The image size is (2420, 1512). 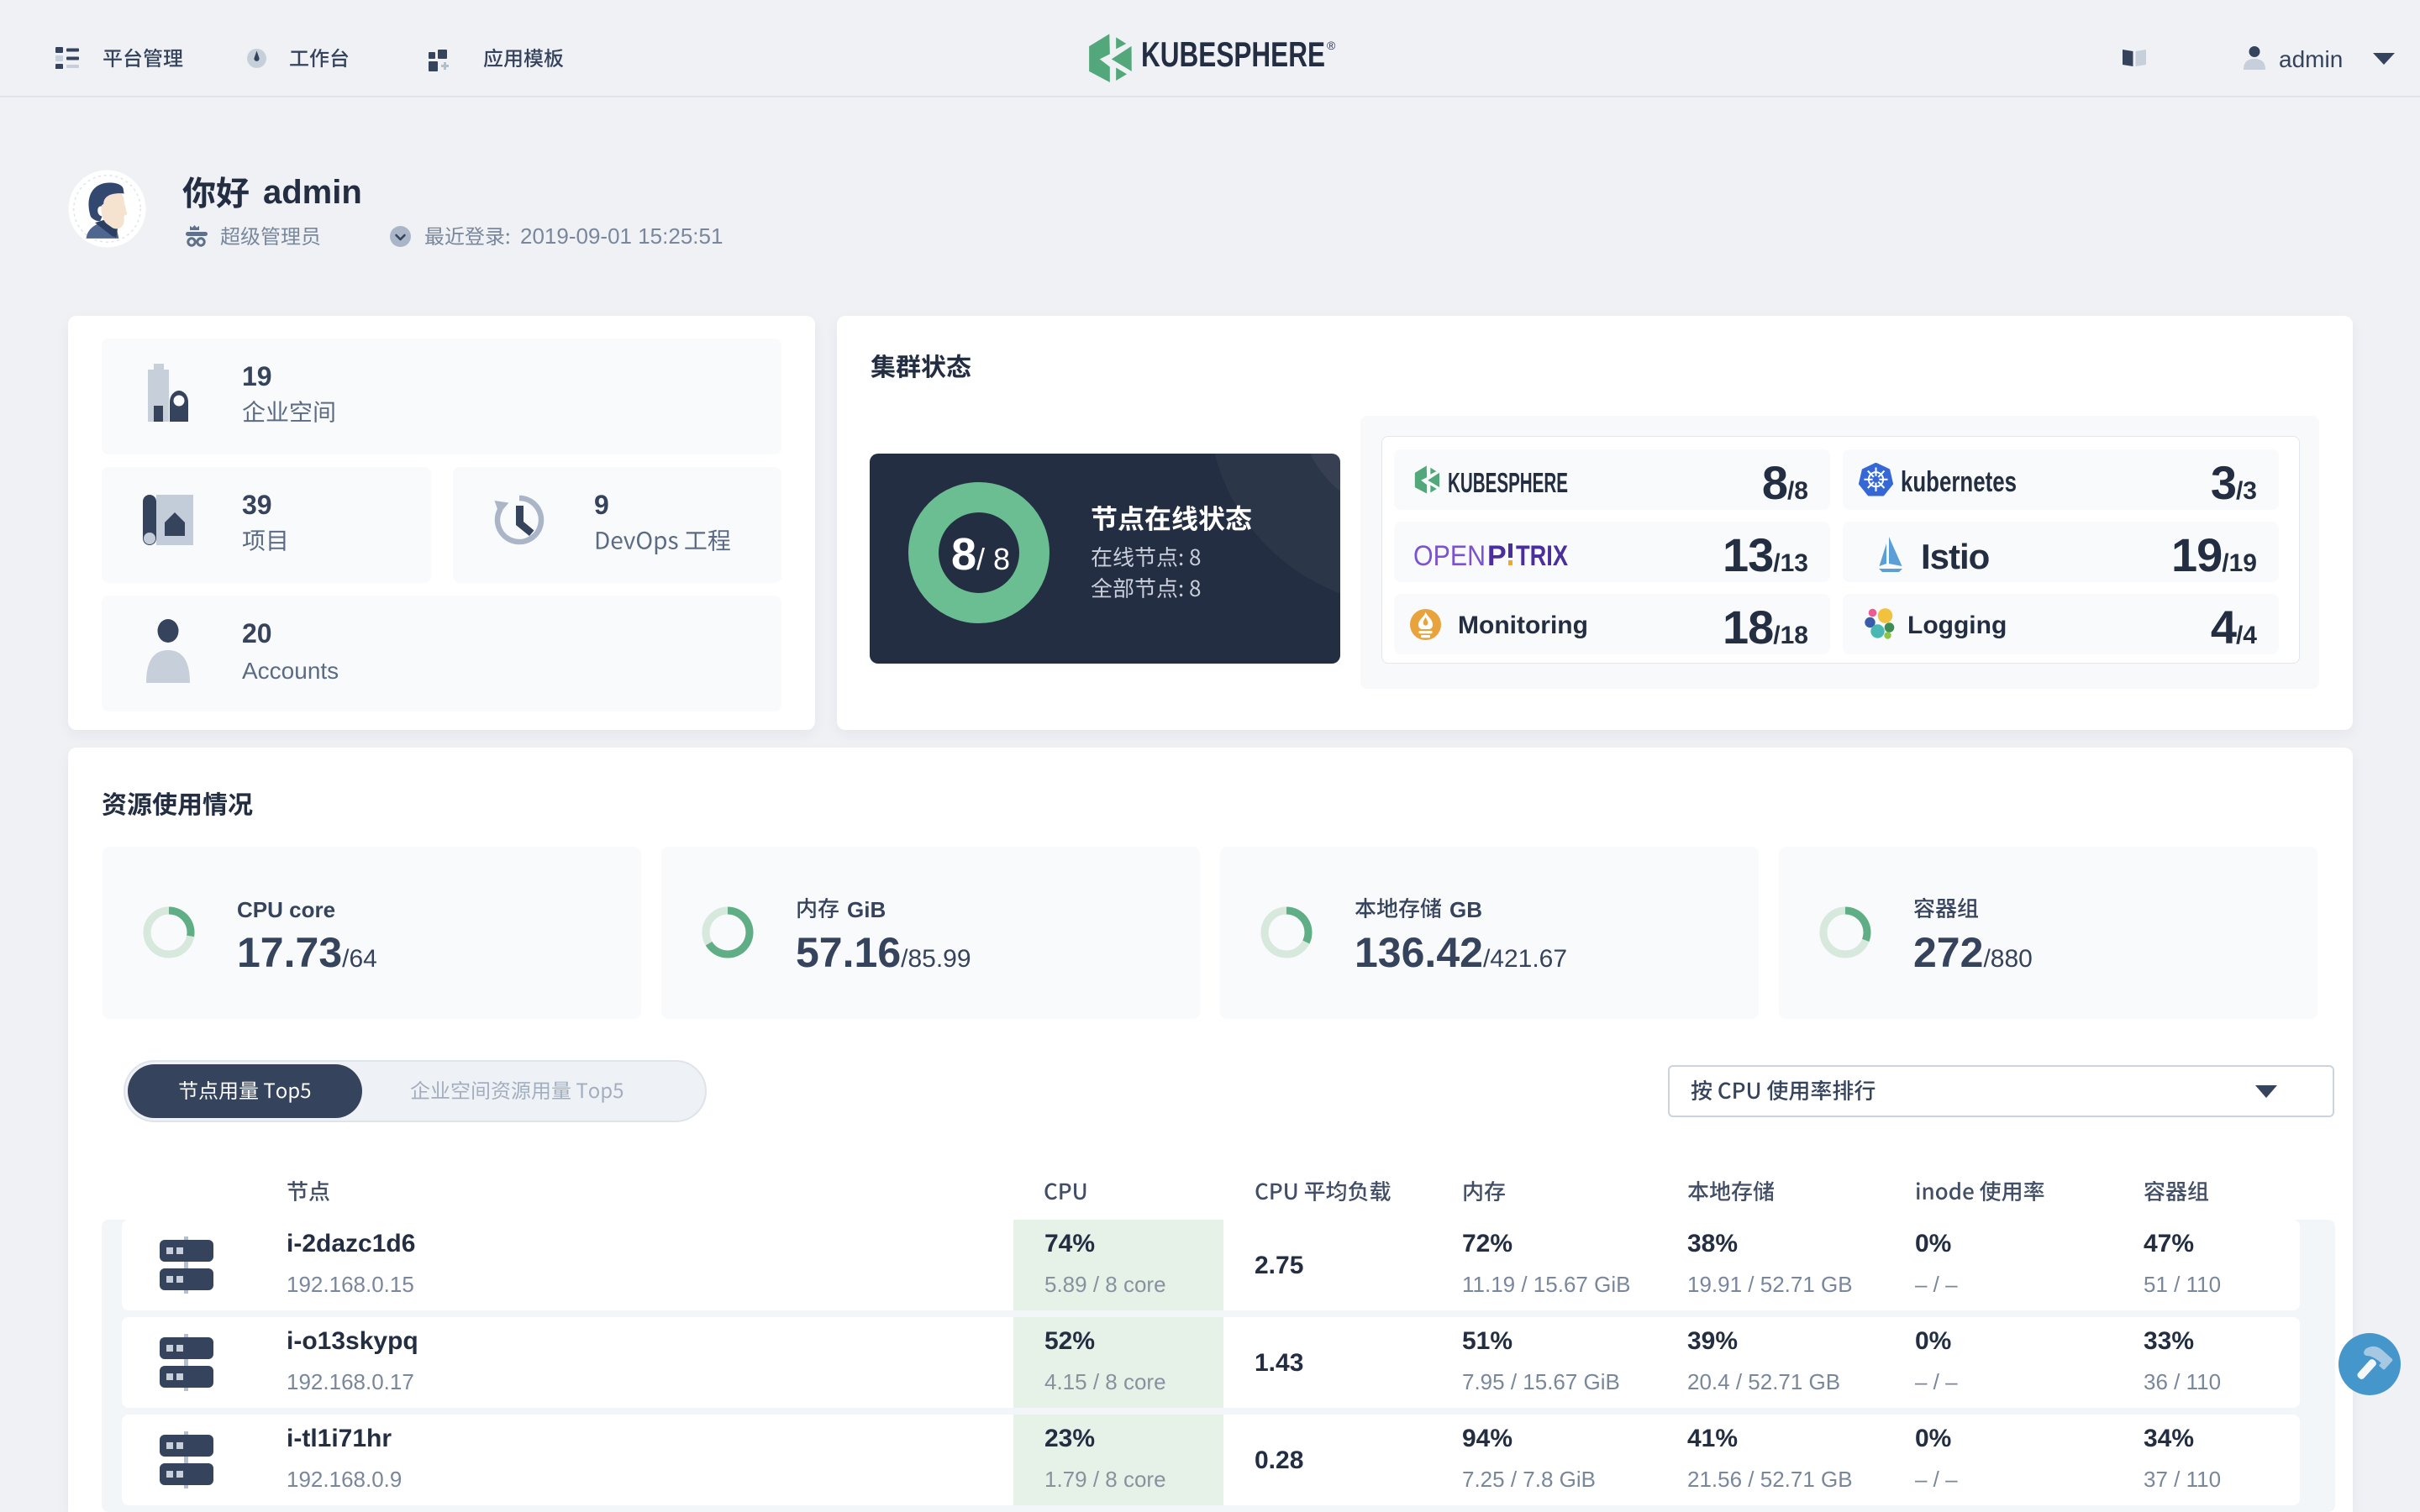 What do you see at coordinates (1497, 556) in the screenshot?
I see `svg-text: P` at bounding box center [1497, 556].